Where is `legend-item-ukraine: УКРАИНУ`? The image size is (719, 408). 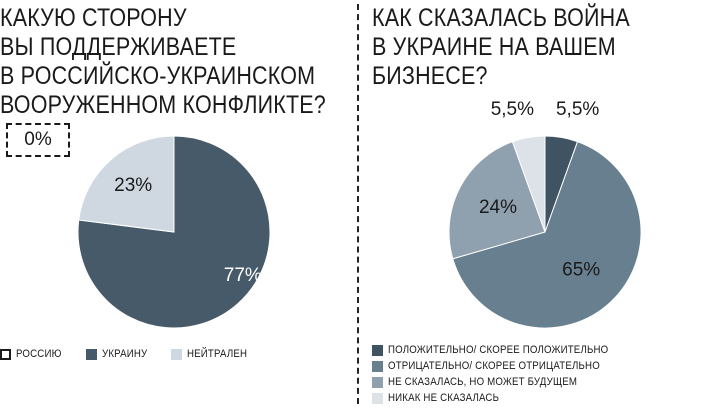 legend-item-ukraine: УКРАИНУ is located at coordinates (119, 354).